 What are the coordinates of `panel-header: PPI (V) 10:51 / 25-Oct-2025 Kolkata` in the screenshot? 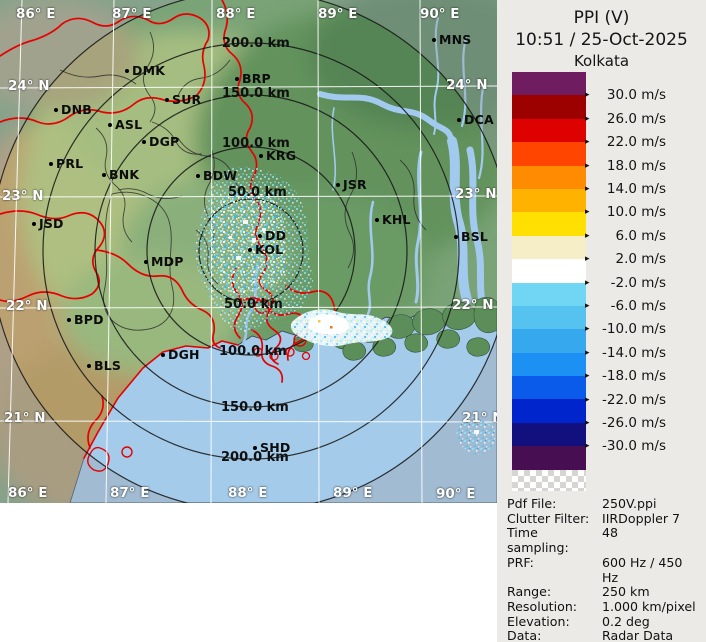 It's located at (601, 35).